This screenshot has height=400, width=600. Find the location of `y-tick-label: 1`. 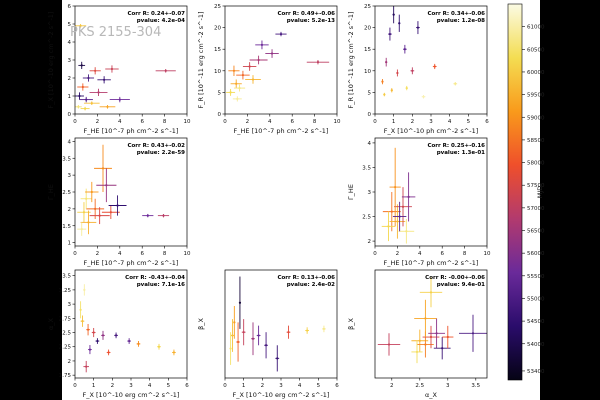

y-tick-label: 1 is located at coordinates (70, 97).